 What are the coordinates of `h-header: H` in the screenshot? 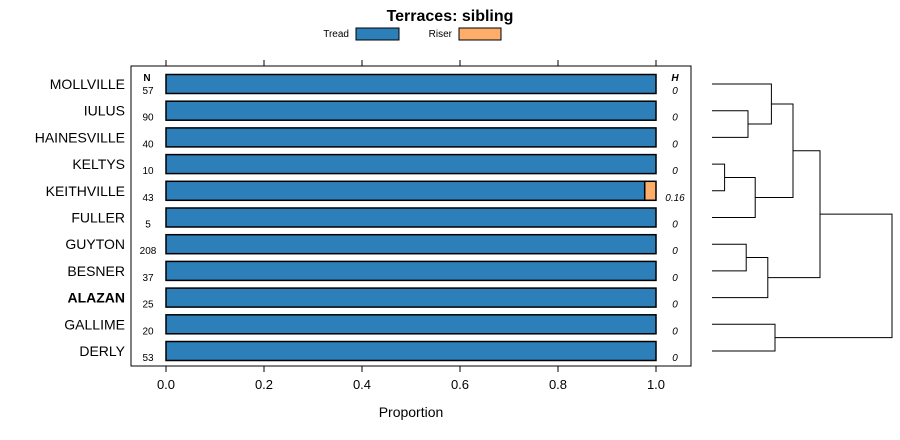 It's located at (675, 78).